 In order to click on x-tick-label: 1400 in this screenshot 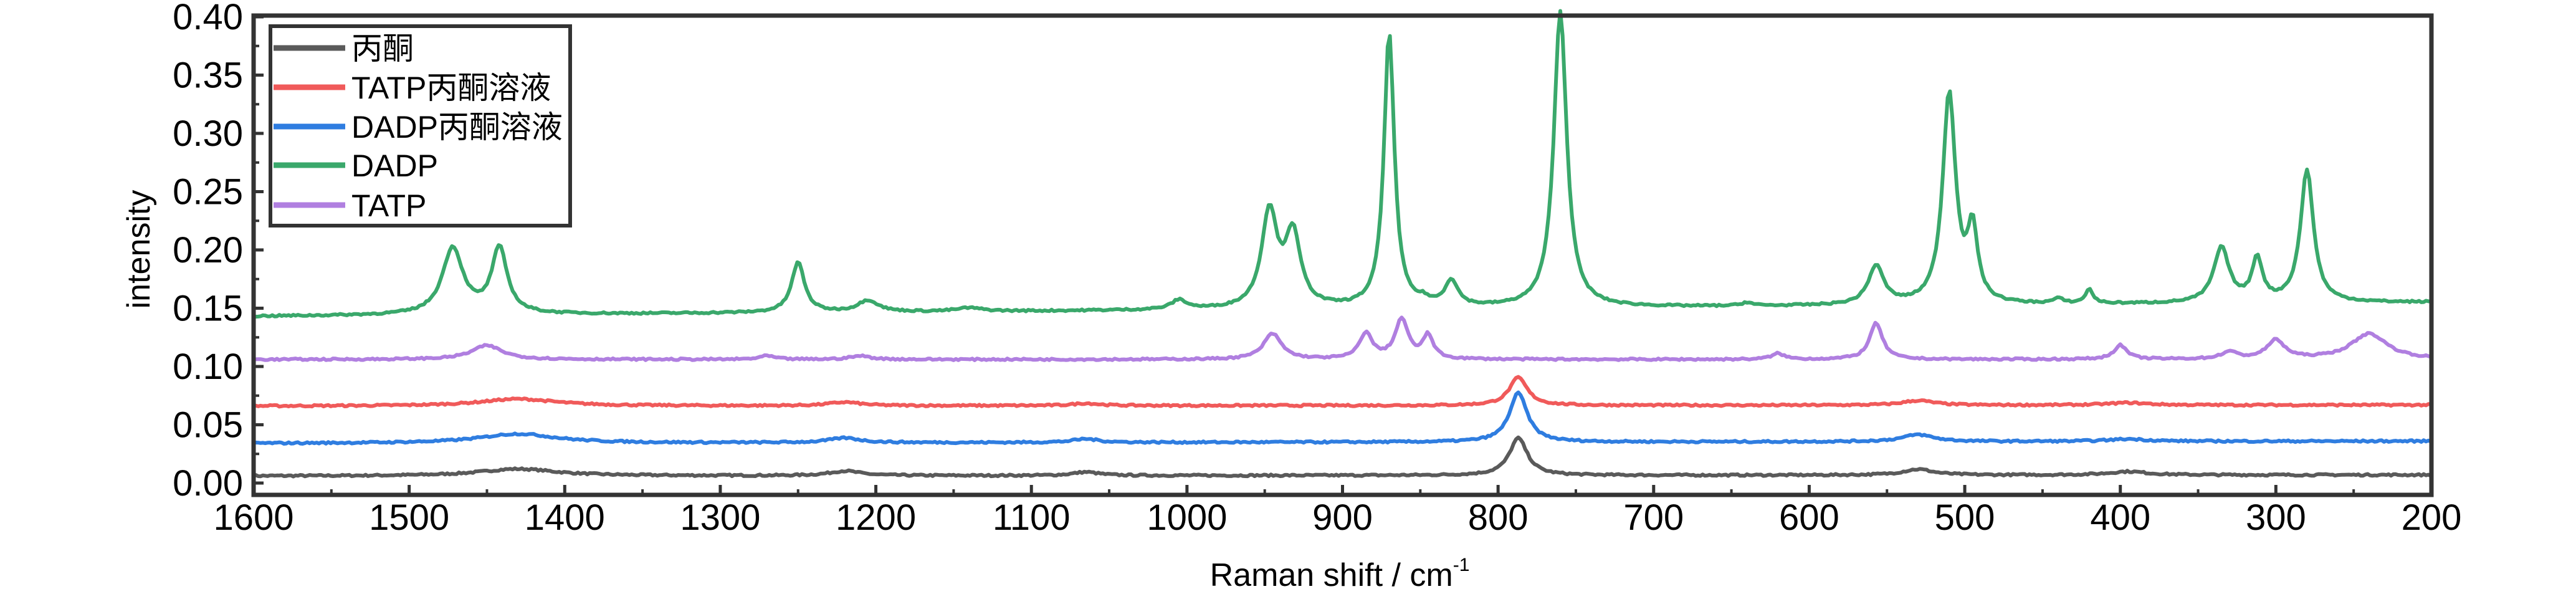, I will do `click(565, 517)`.